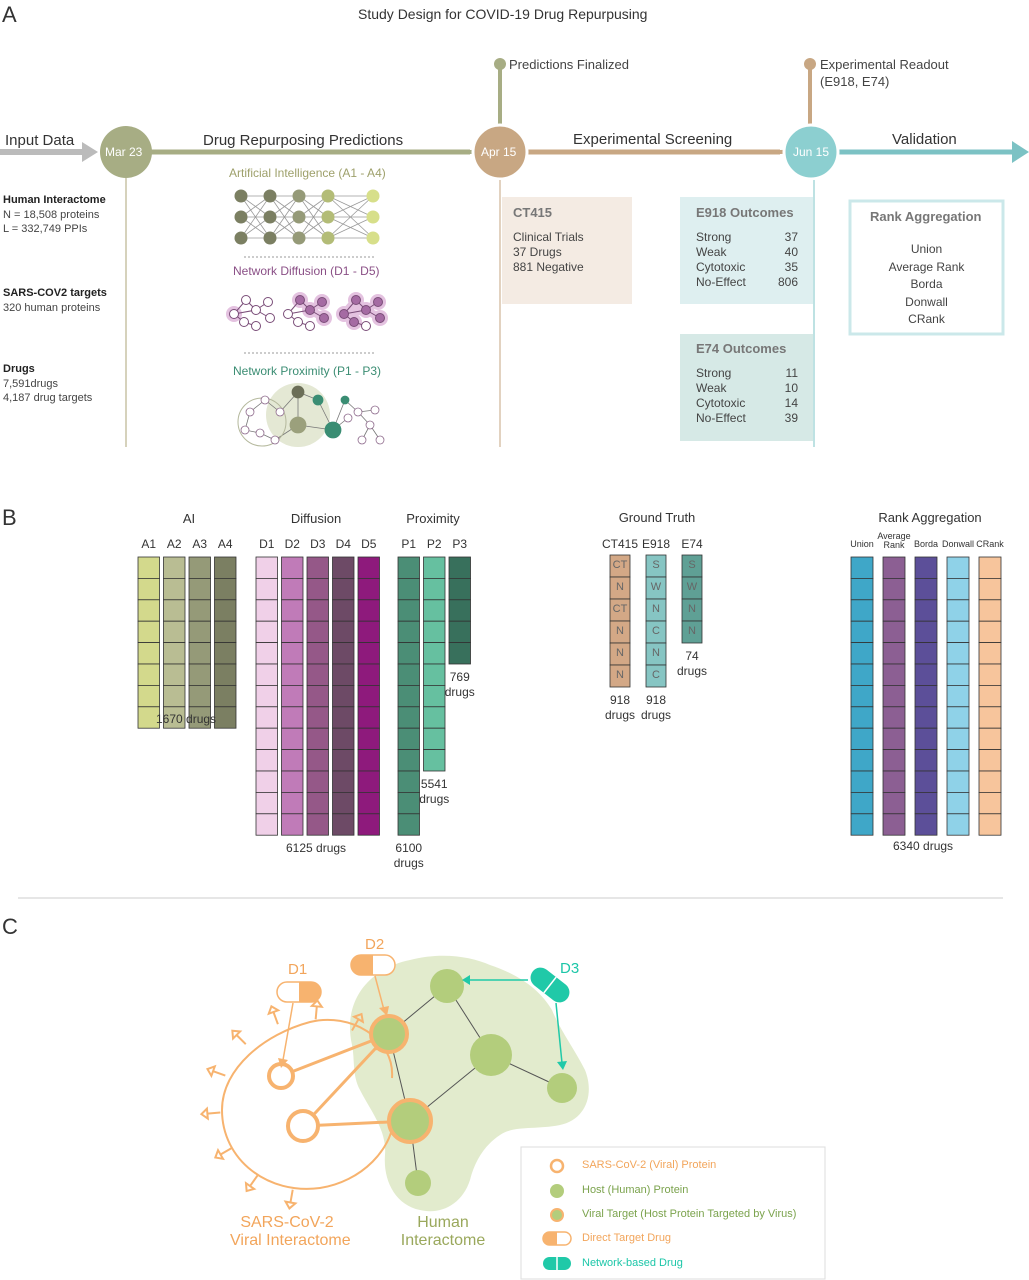  Describe the element at coordinates (957, 544) in the screenshot. I see `column-header: Donwall` at that location.